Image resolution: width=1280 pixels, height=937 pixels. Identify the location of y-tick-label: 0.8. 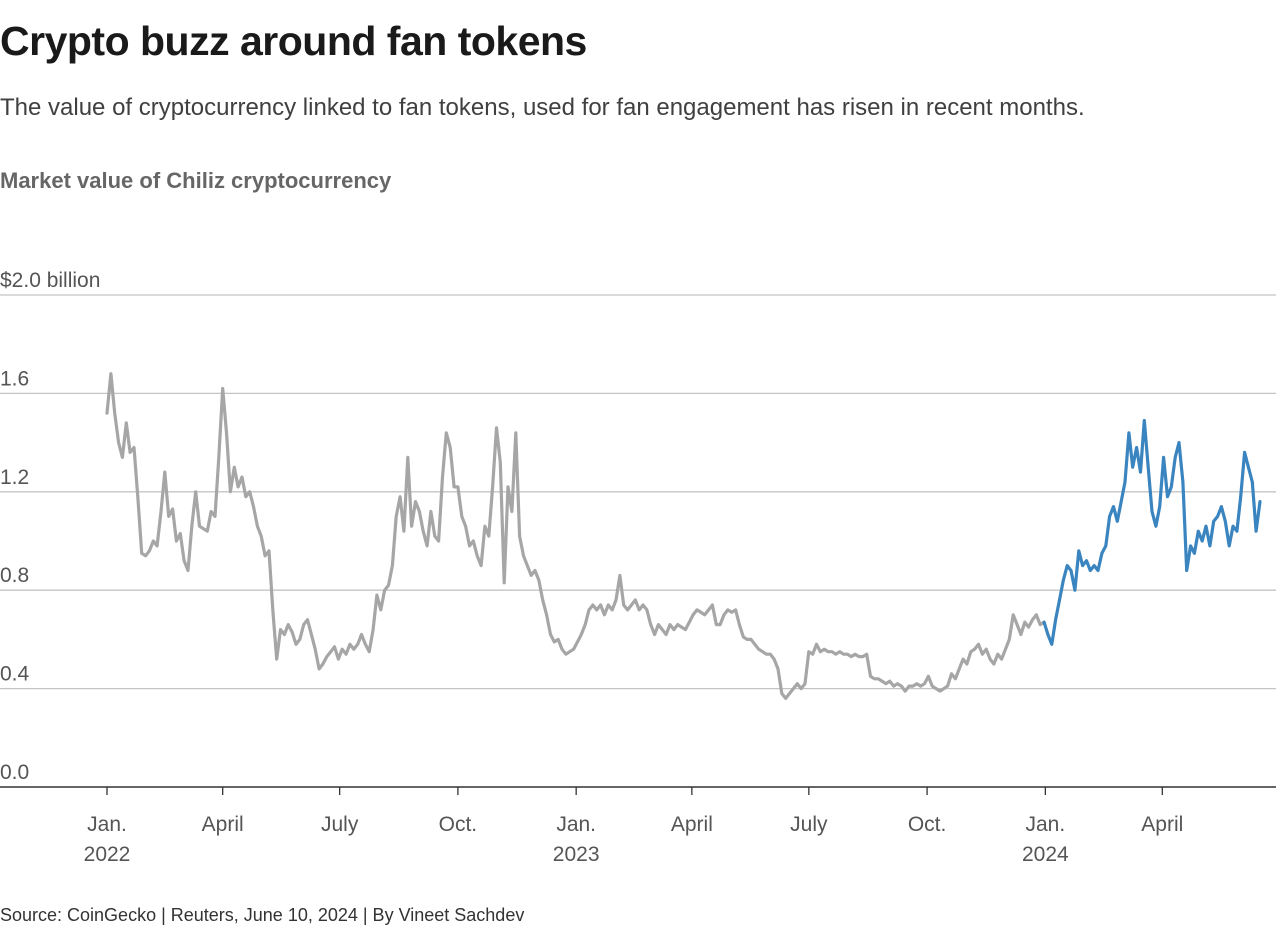
(14, 575).